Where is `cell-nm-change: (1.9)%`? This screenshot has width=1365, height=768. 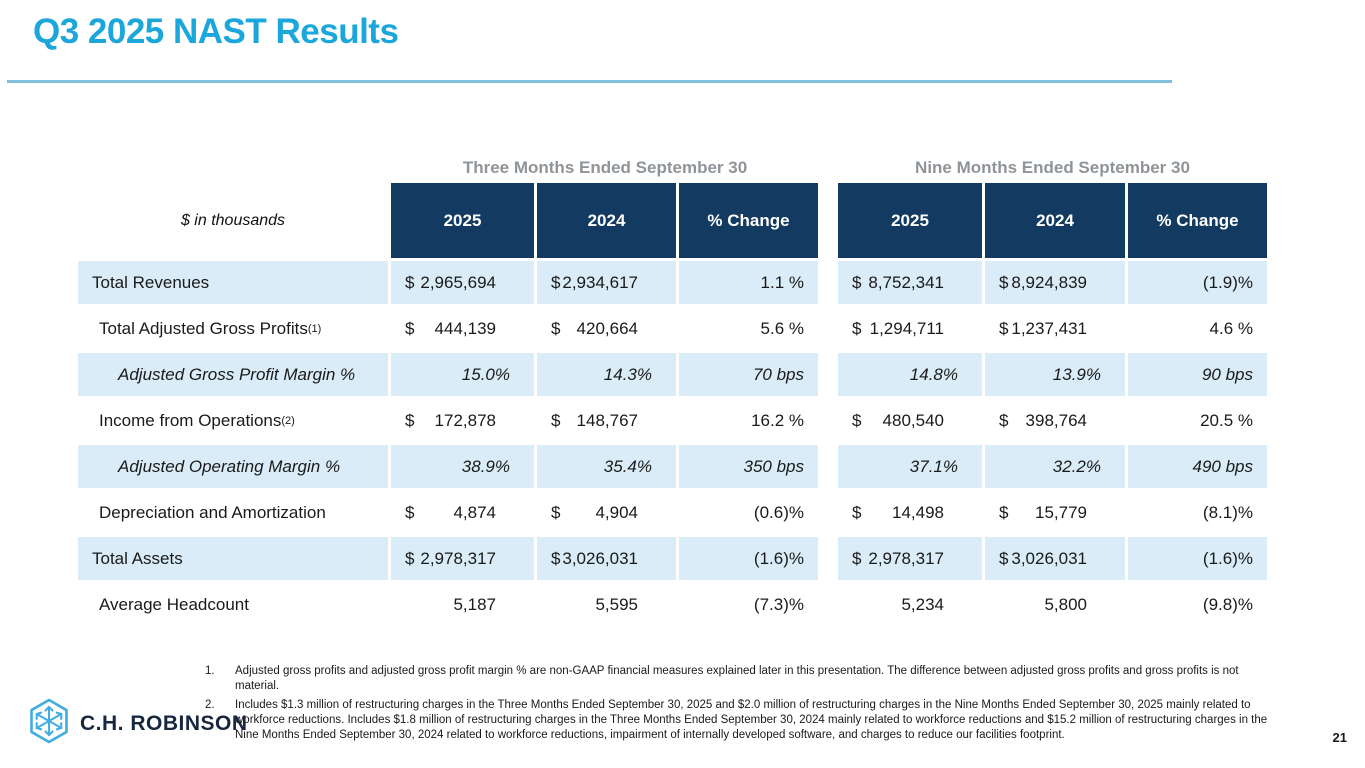
cell-nm-change: (1.9)% is located at coordinates (1197, 282).